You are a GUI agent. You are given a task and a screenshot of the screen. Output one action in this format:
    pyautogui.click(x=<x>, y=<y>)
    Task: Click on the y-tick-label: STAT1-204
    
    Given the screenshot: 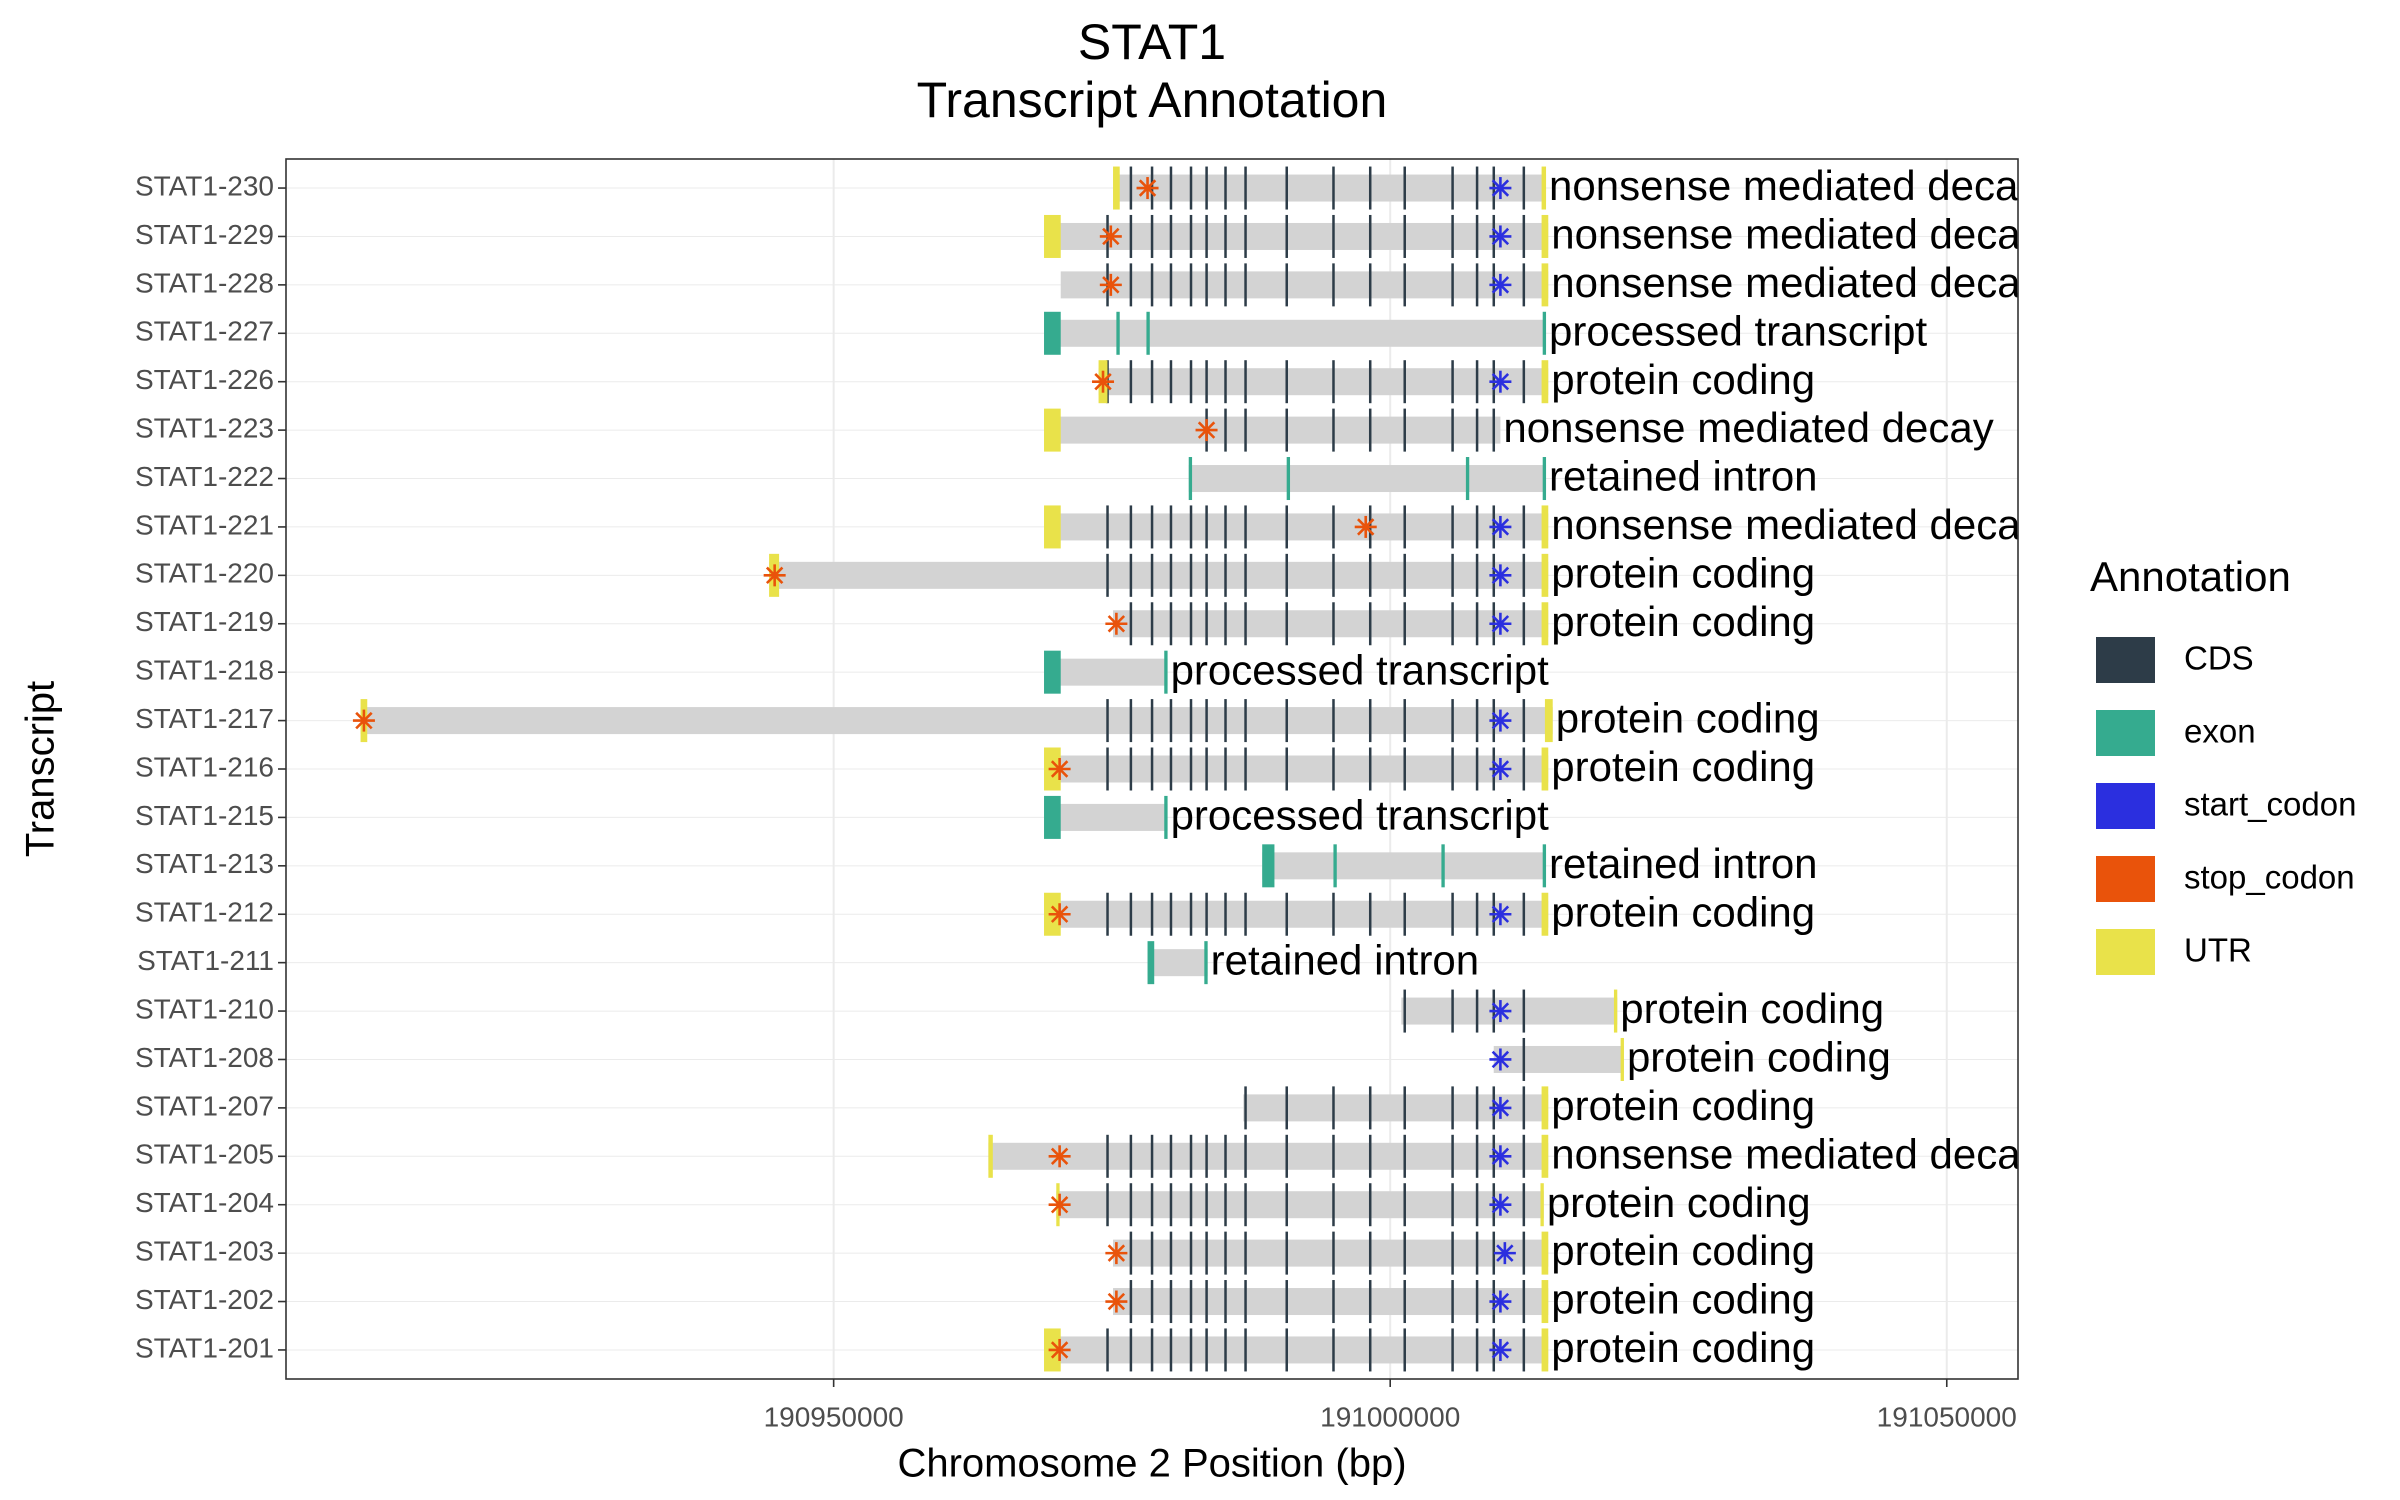 What is the action you would take?
    pyautogui.click(x=204, y=1202)
    